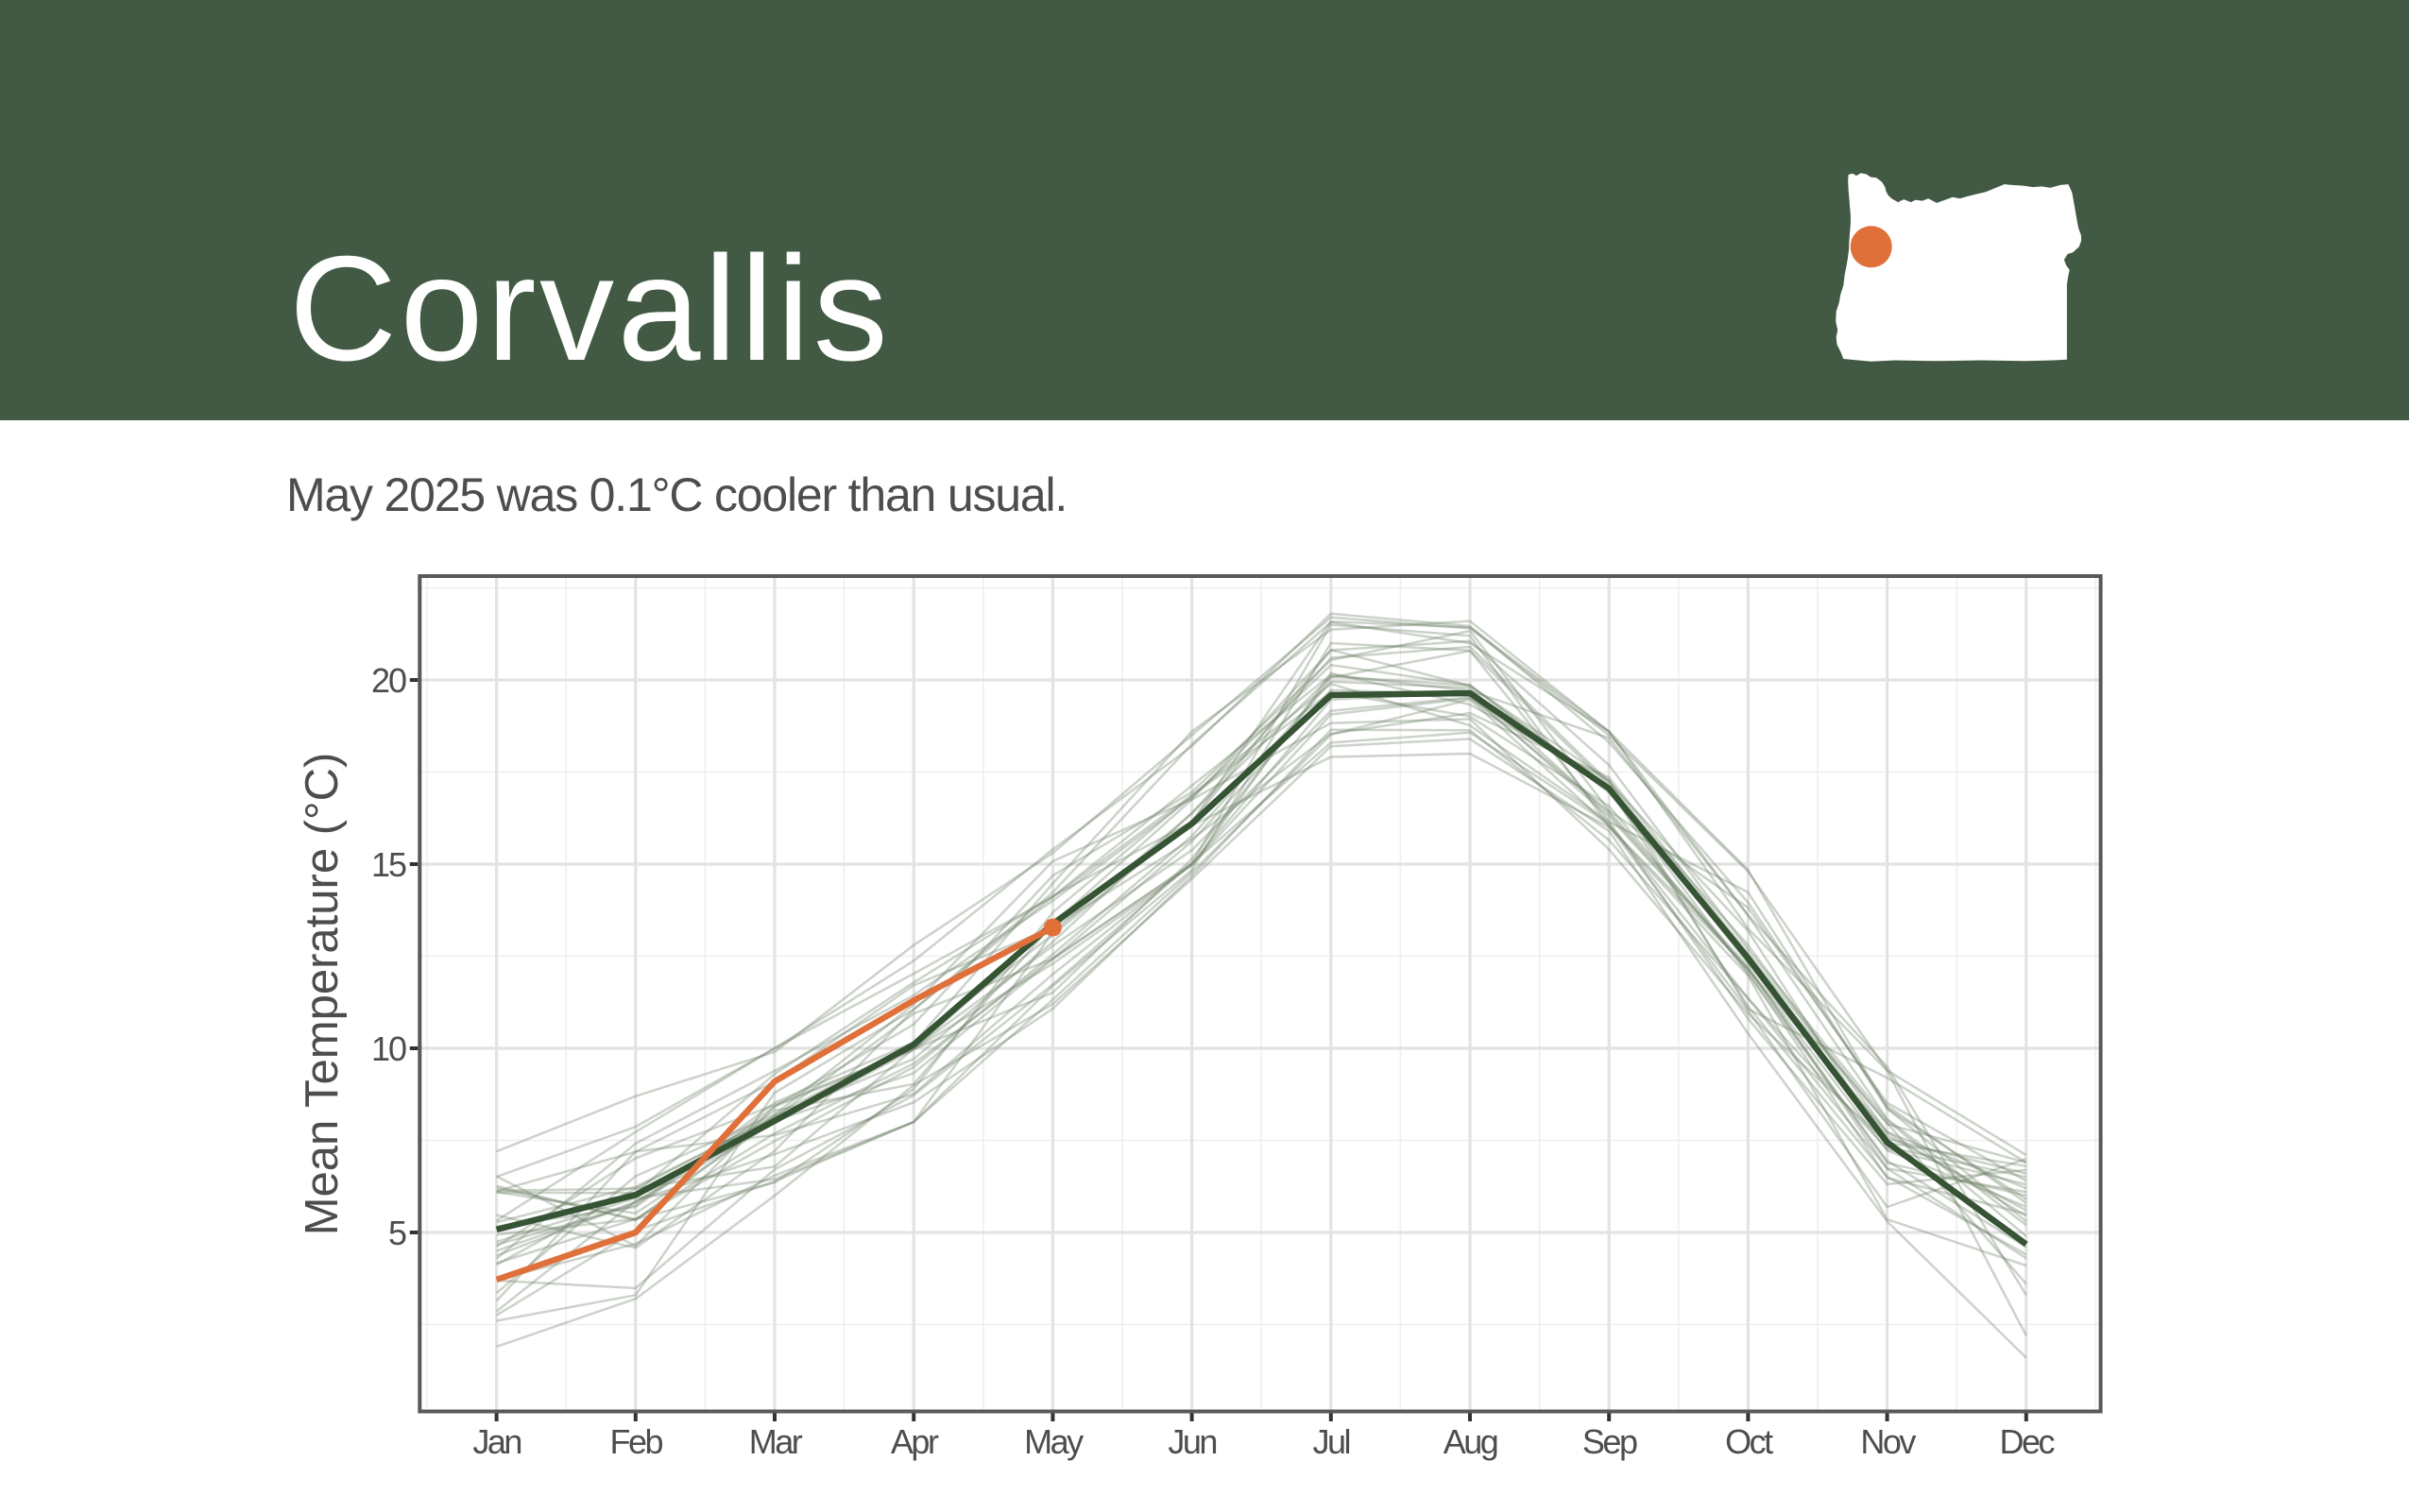 The height and width of the screenshot is (1512, 2409). Describe the element at coordinates (388, 1048) in the screenshot. I see `svg-text: 10` at that location.